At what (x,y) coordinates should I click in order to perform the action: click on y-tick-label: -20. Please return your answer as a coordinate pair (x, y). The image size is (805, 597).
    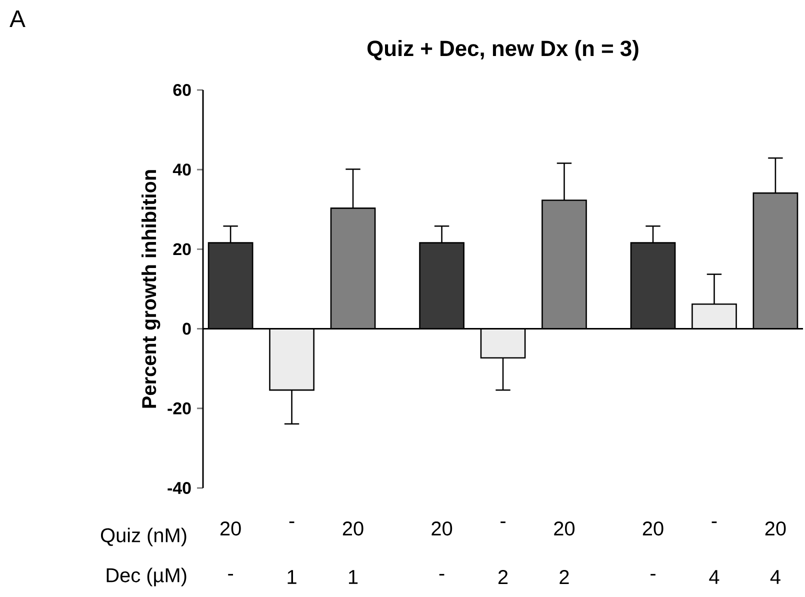
    Looking at the image, I should click on (179, 408).